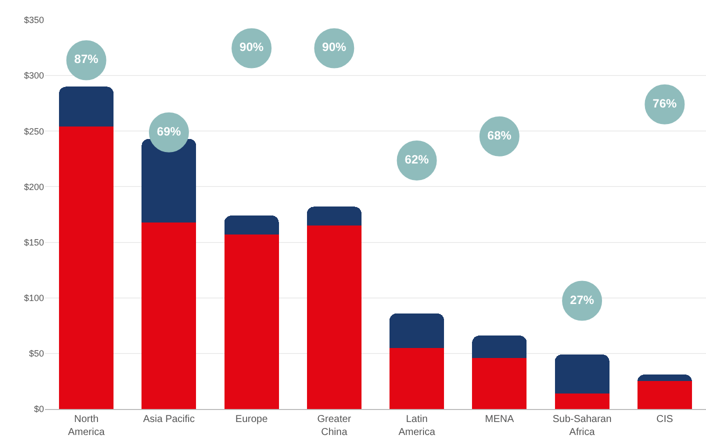  Describe the element at coordinates (499, 419) in the screenshot. I see `x-tick-label: MENA` at that location.